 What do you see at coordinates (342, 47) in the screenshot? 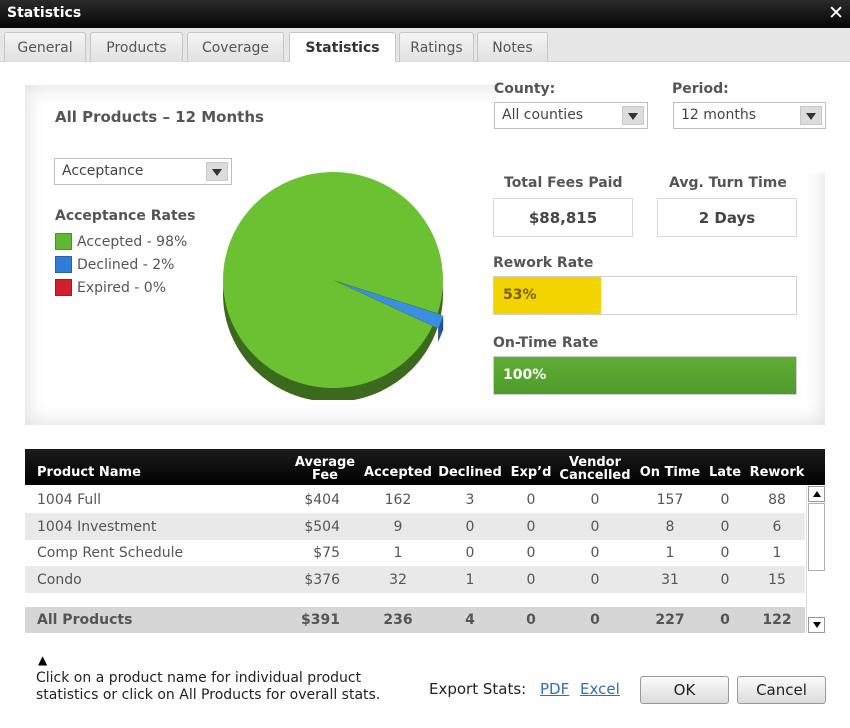
I see `tab-statistics: Statistics` at bounding box center [342, 47].